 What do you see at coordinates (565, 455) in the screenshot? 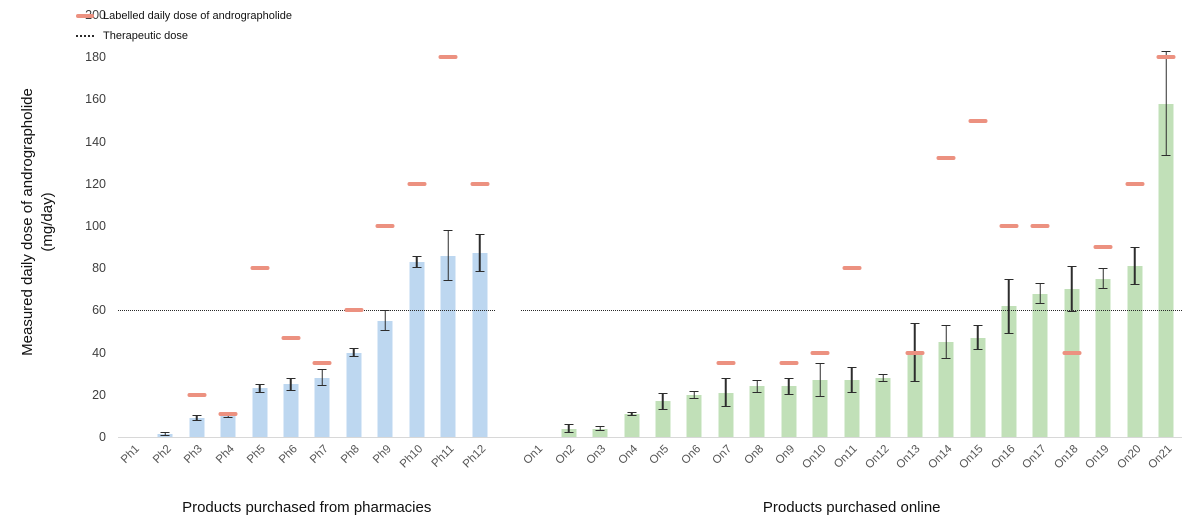
I see `x-tick-label: On2` at bounding box center [565, 455].